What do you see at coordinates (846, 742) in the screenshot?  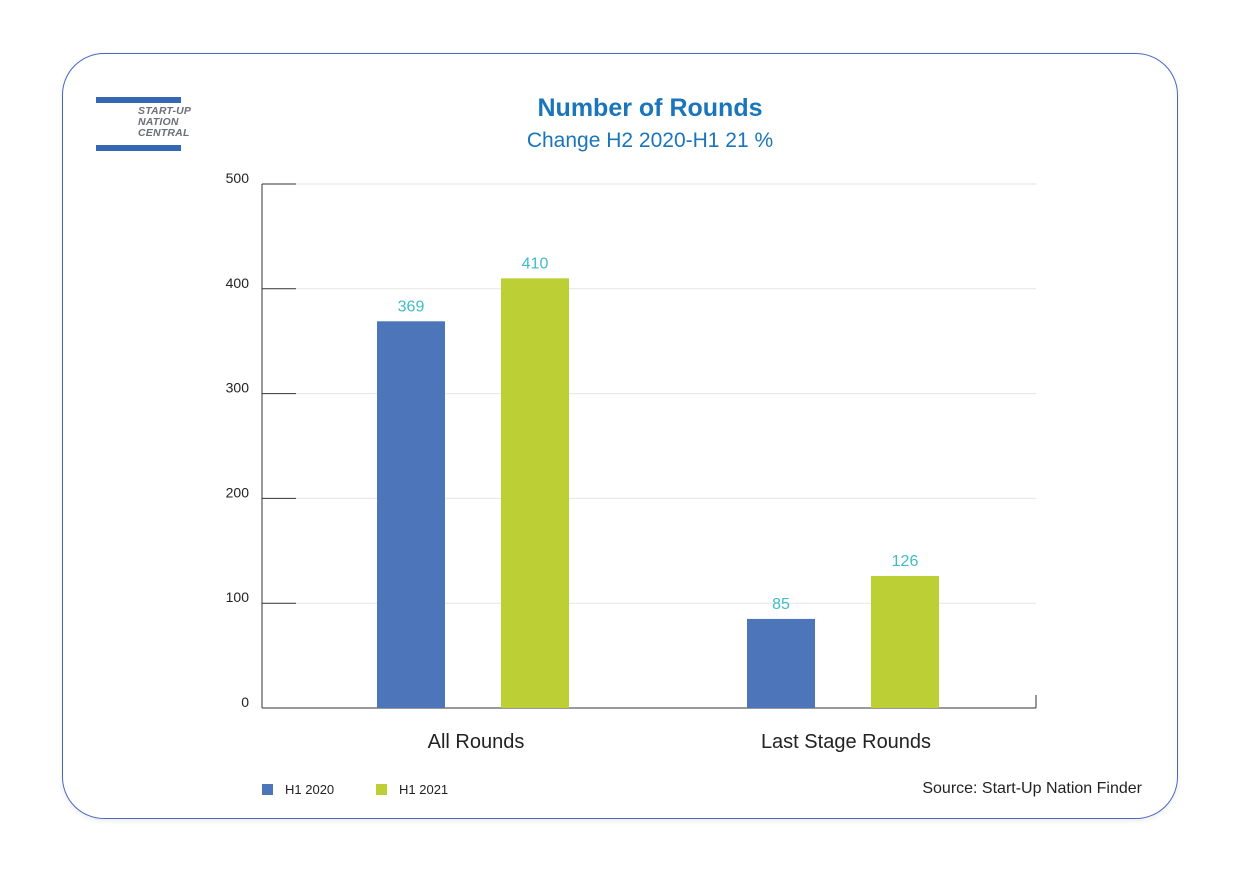 I see `category-label-last-stage-rounds: Last Stage Rounds` at bounding box center [846, 742].